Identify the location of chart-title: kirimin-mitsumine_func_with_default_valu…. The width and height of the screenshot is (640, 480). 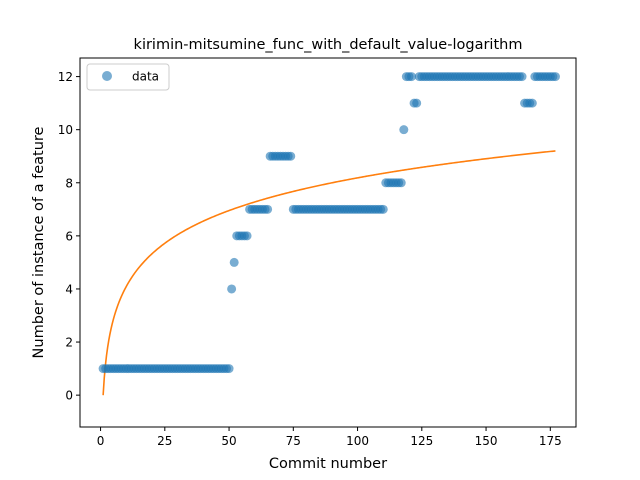
(328, 45).